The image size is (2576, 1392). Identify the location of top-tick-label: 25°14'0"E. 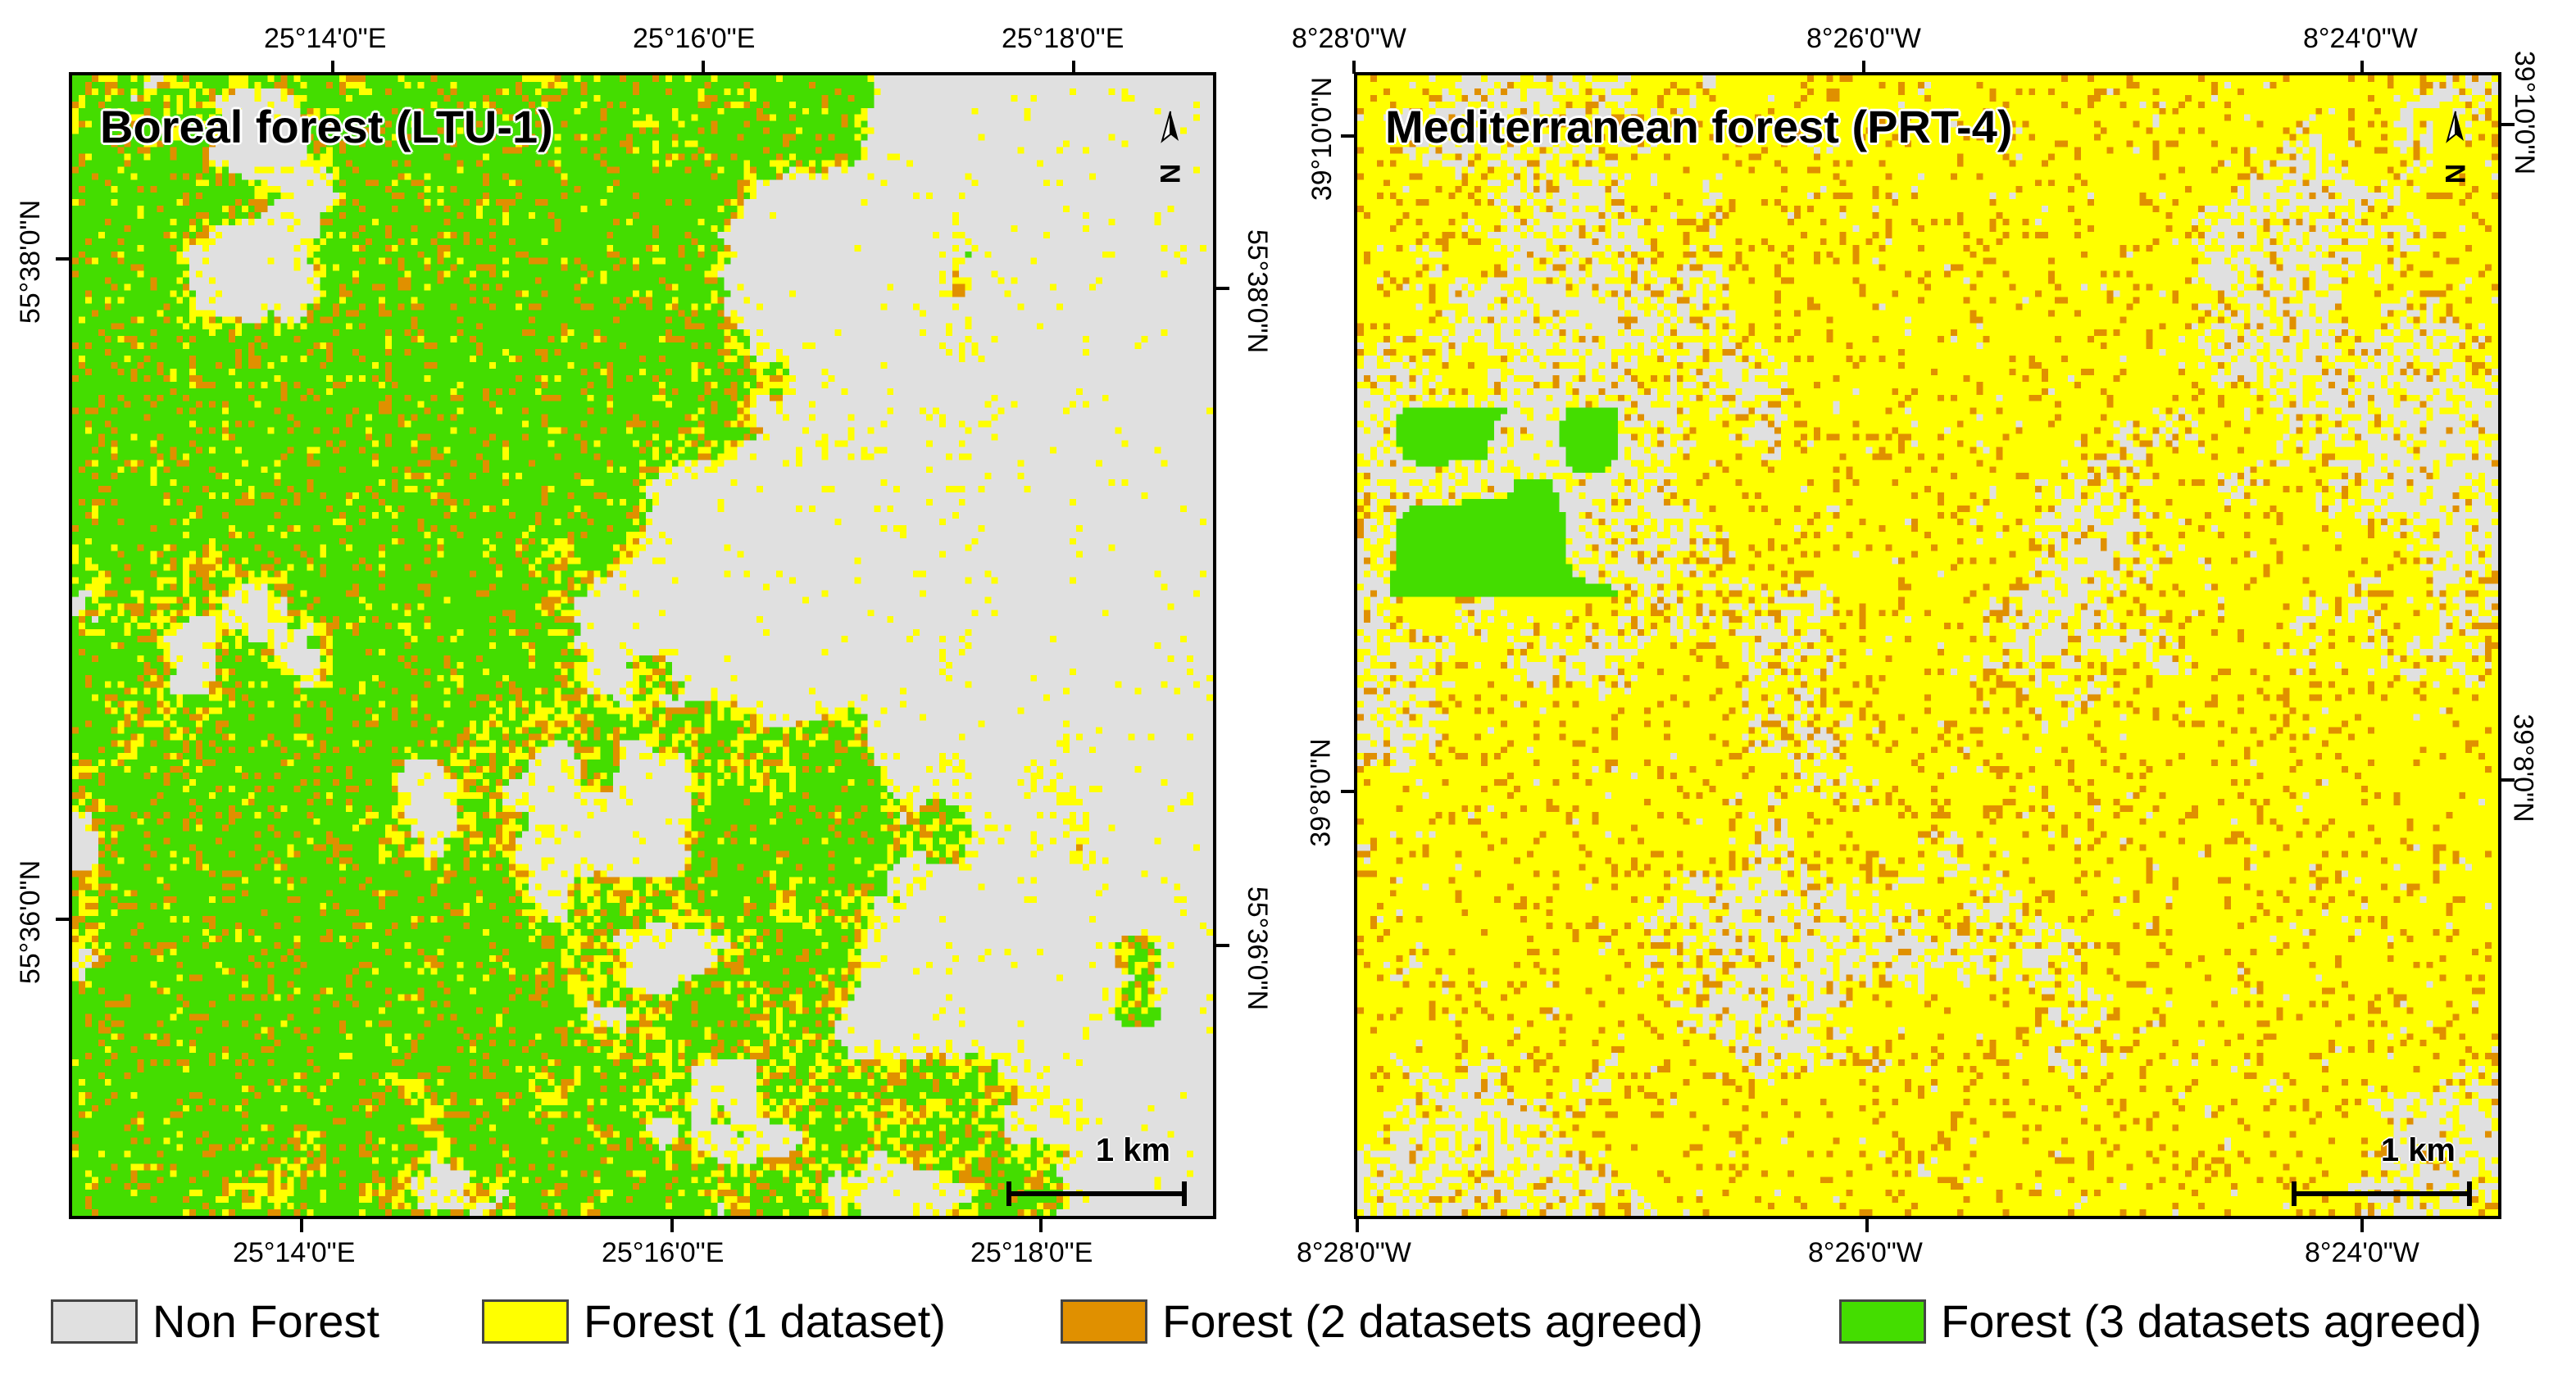
(325, 38).